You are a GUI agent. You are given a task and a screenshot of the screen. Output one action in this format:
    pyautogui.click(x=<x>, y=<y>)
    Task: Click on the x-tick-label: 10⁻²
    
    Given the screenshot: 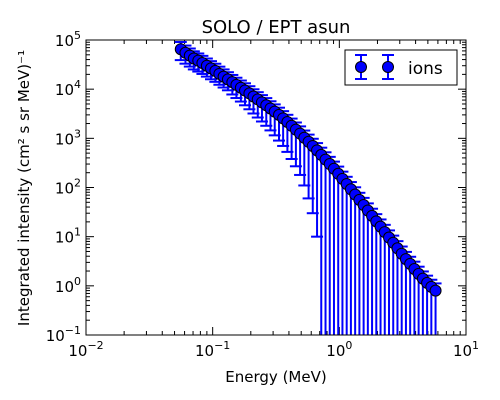 What is the action you would take?
    pyautogui.click(x=85, y=349)
    